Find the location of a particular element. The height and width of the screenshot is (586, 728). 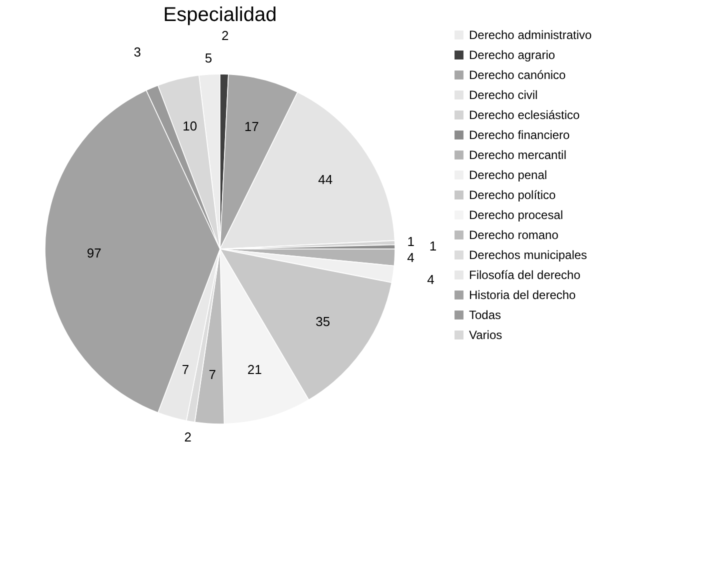

legend-label: Varios is located at coordinates (485, 335).